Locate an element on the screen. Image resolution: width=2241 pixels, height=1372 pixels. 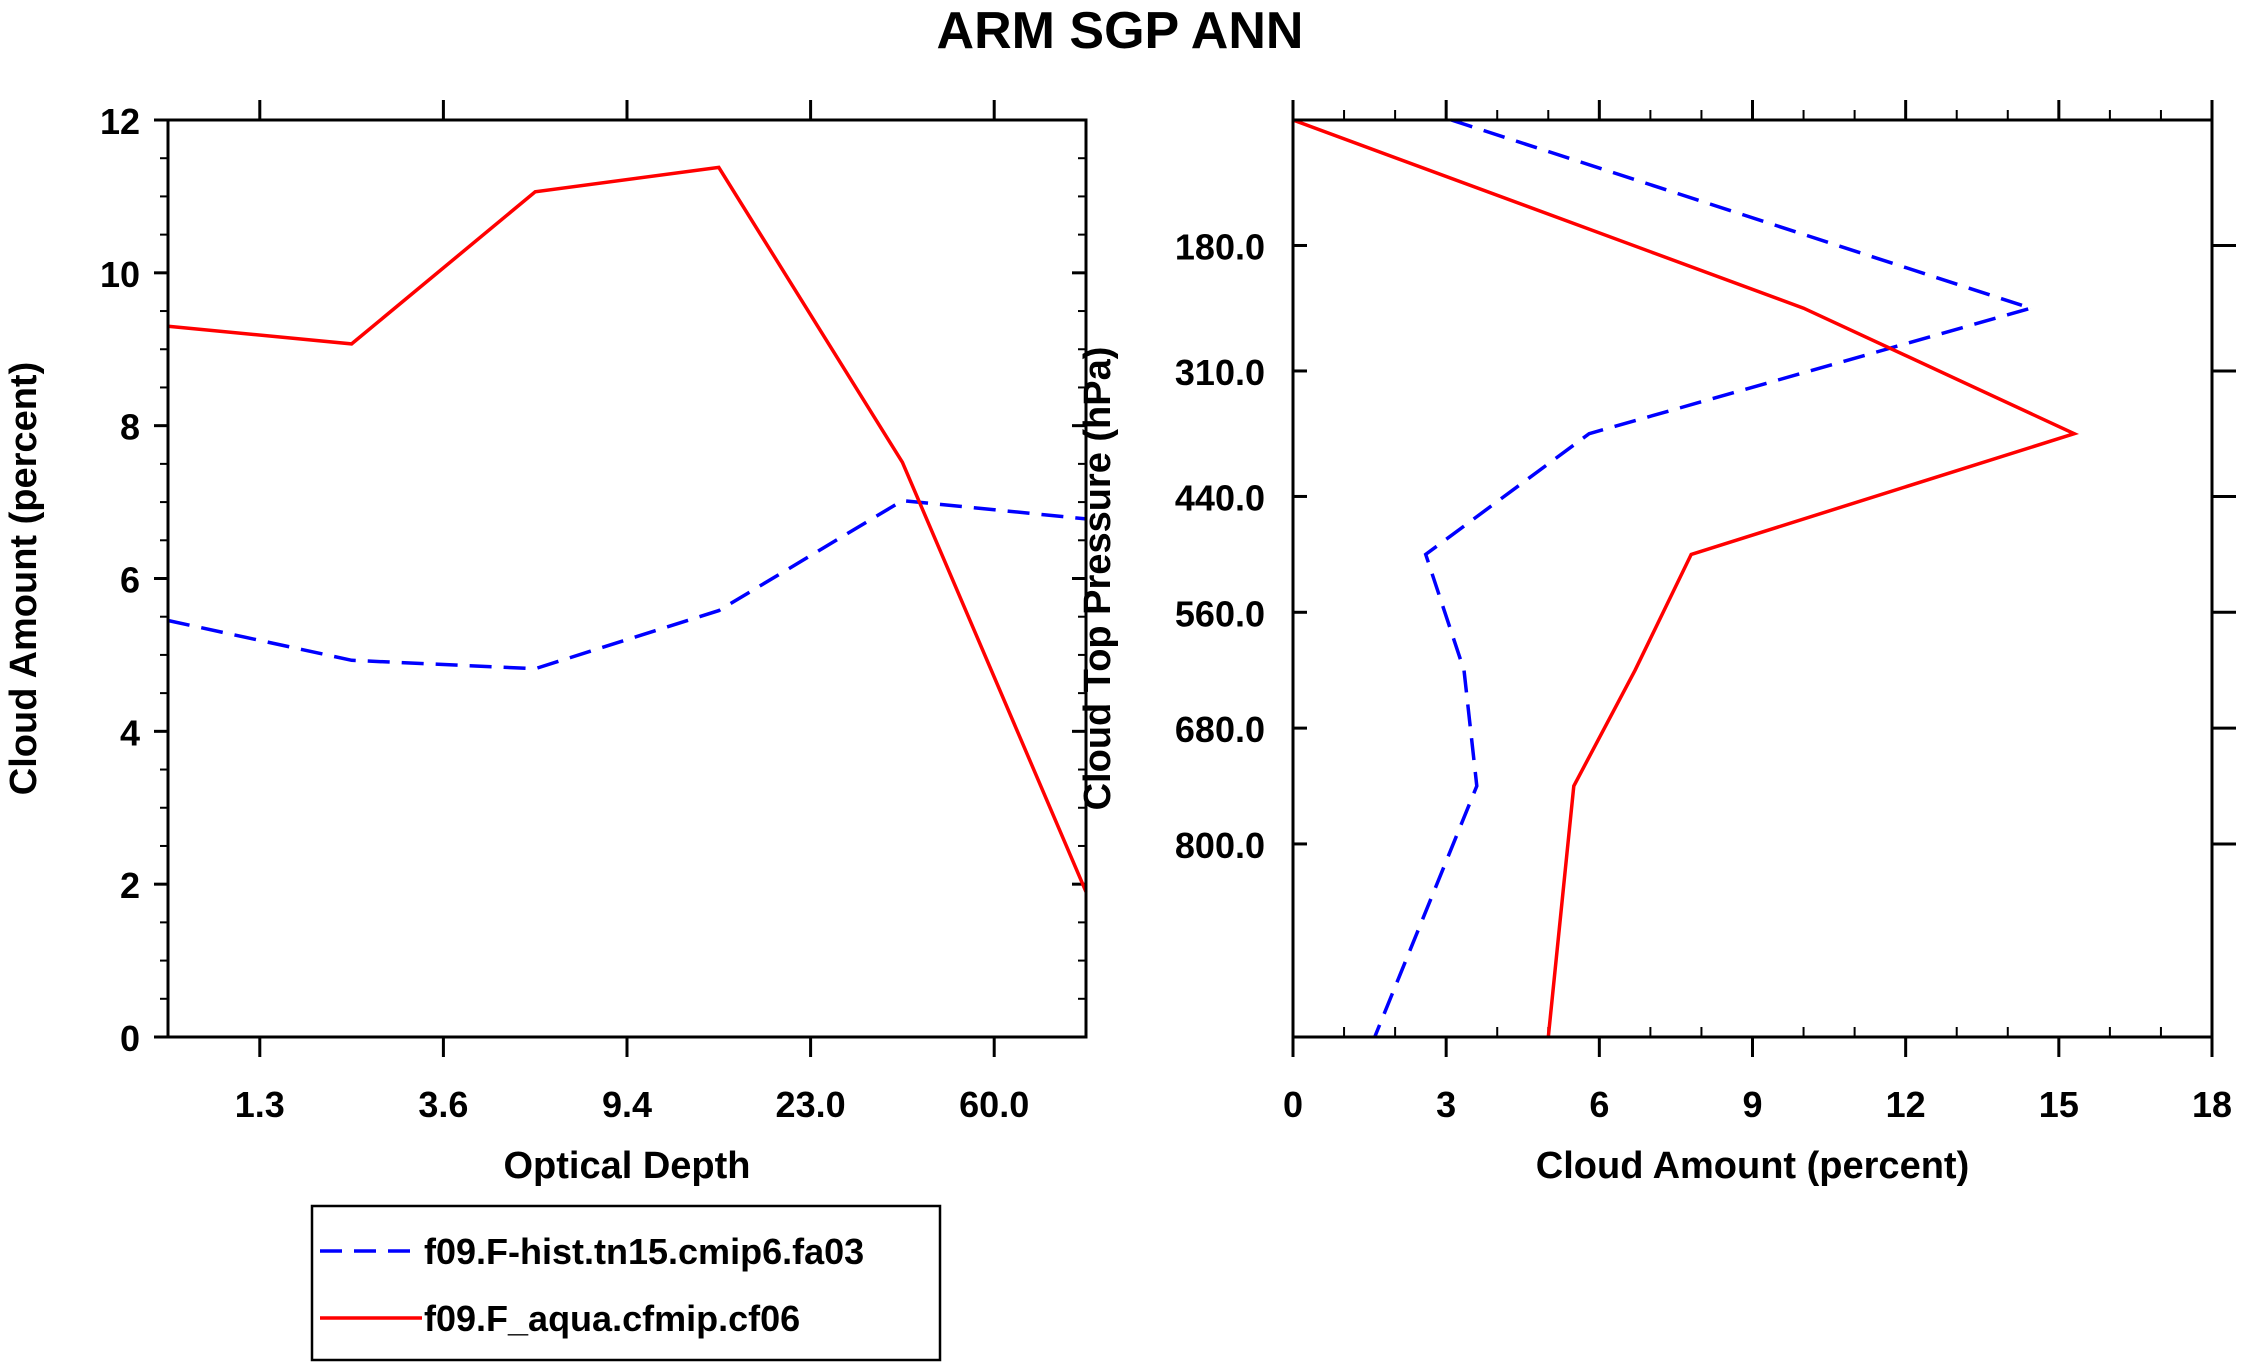
x-tick-label: 12 is located at coordinates (1906, 1104).